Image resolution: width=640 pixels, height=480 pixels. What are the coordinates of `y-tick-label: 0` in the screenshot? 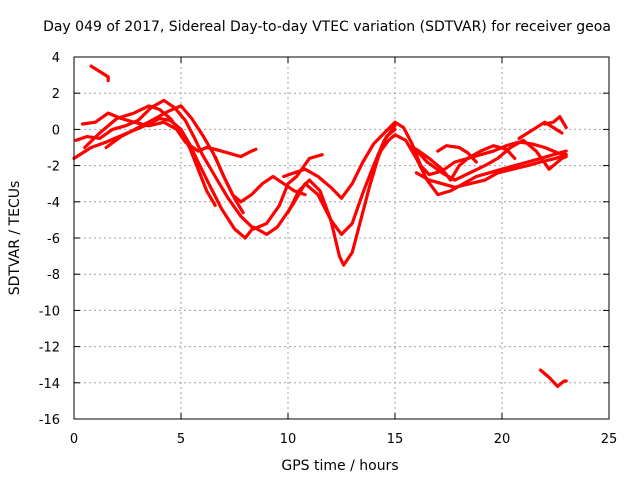 It's located at (56, 130).